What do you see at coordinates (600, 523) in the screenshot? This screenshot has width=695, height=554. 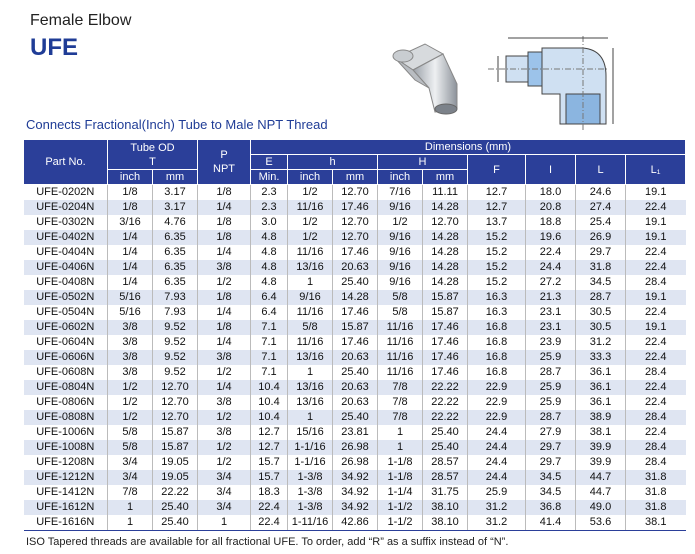 I see `table-cell: 53.6` at bounding box center [600, 523].